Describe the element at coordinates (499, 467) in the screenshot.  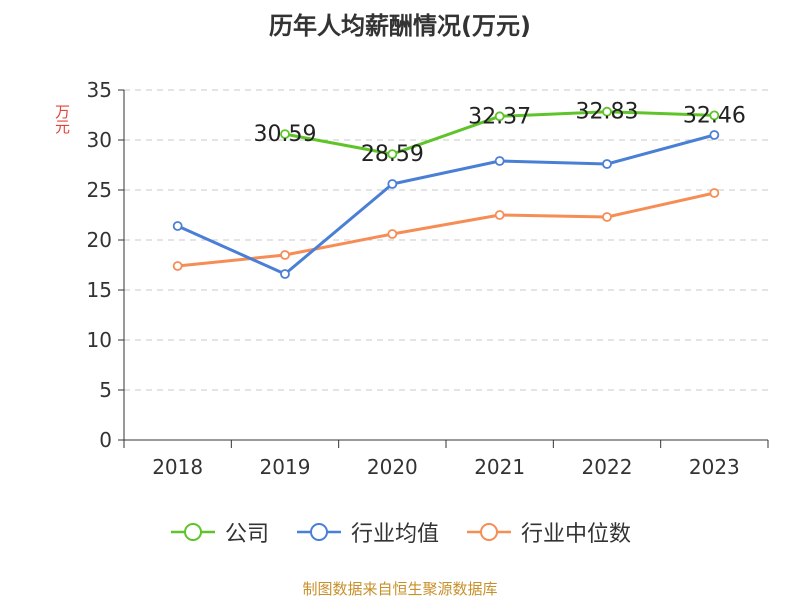
I see `x-tick-label: 2021` at that location.